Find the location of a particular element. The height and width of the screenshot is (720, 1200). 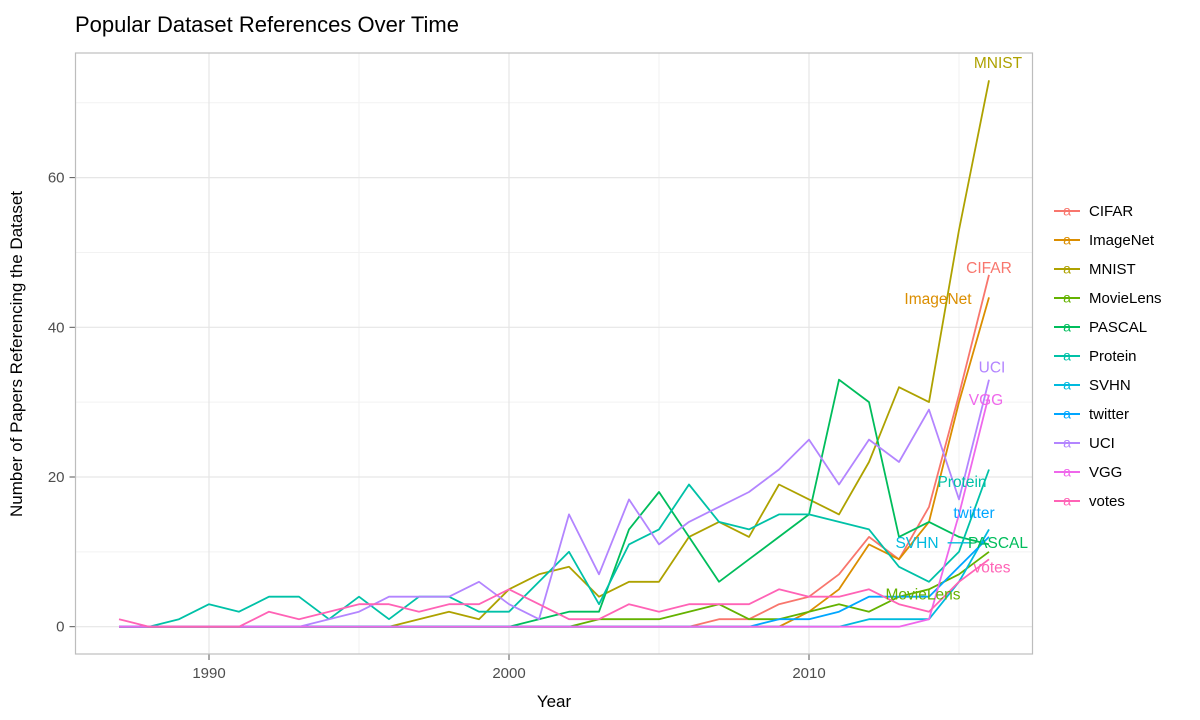

legend-item-MovieLens: a MovieLens is located at coordinates (1108, 298).